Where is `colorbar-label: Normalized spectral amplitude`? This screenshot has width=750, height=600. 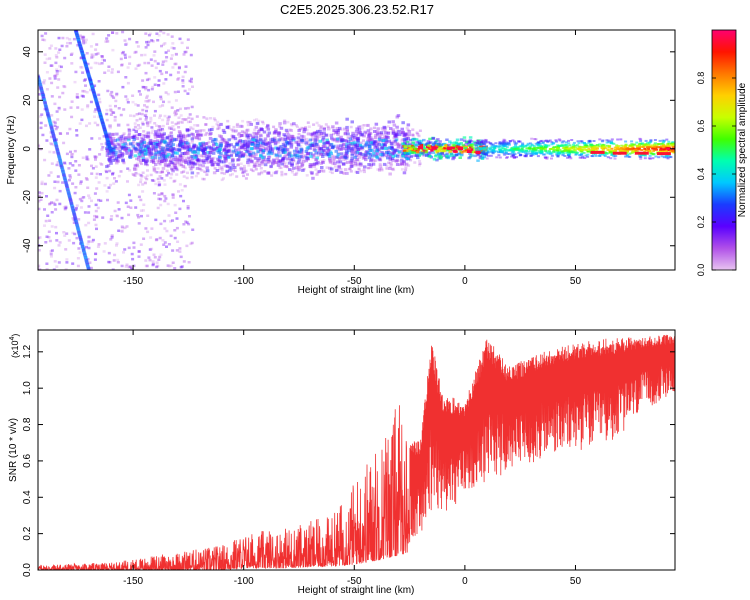
colorbar-label: Normalized spectral amplitude is located at coordinates (742, 149).